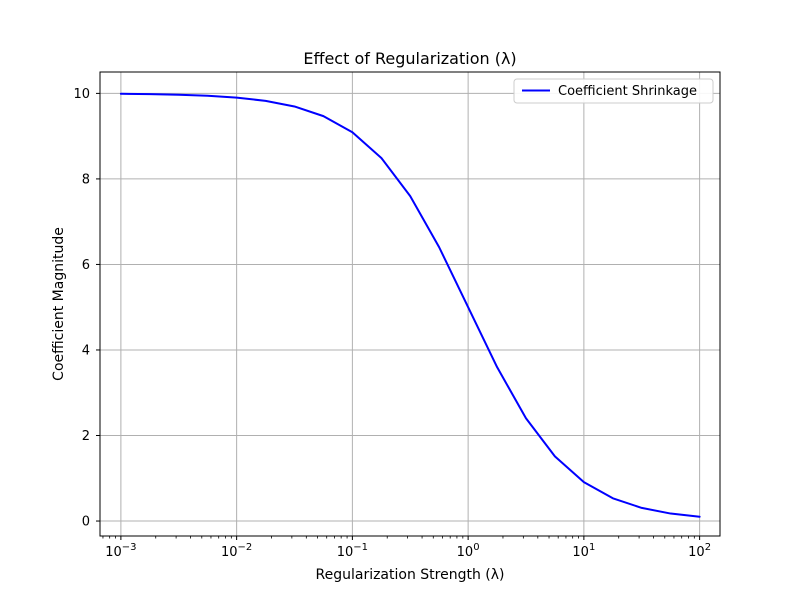 The height and width of the screenshot is (600, 800). Describe the element at coordinates (409, 58) in the screenshot. I see `chart-title: Effect of Regularization (λ)` at that location.